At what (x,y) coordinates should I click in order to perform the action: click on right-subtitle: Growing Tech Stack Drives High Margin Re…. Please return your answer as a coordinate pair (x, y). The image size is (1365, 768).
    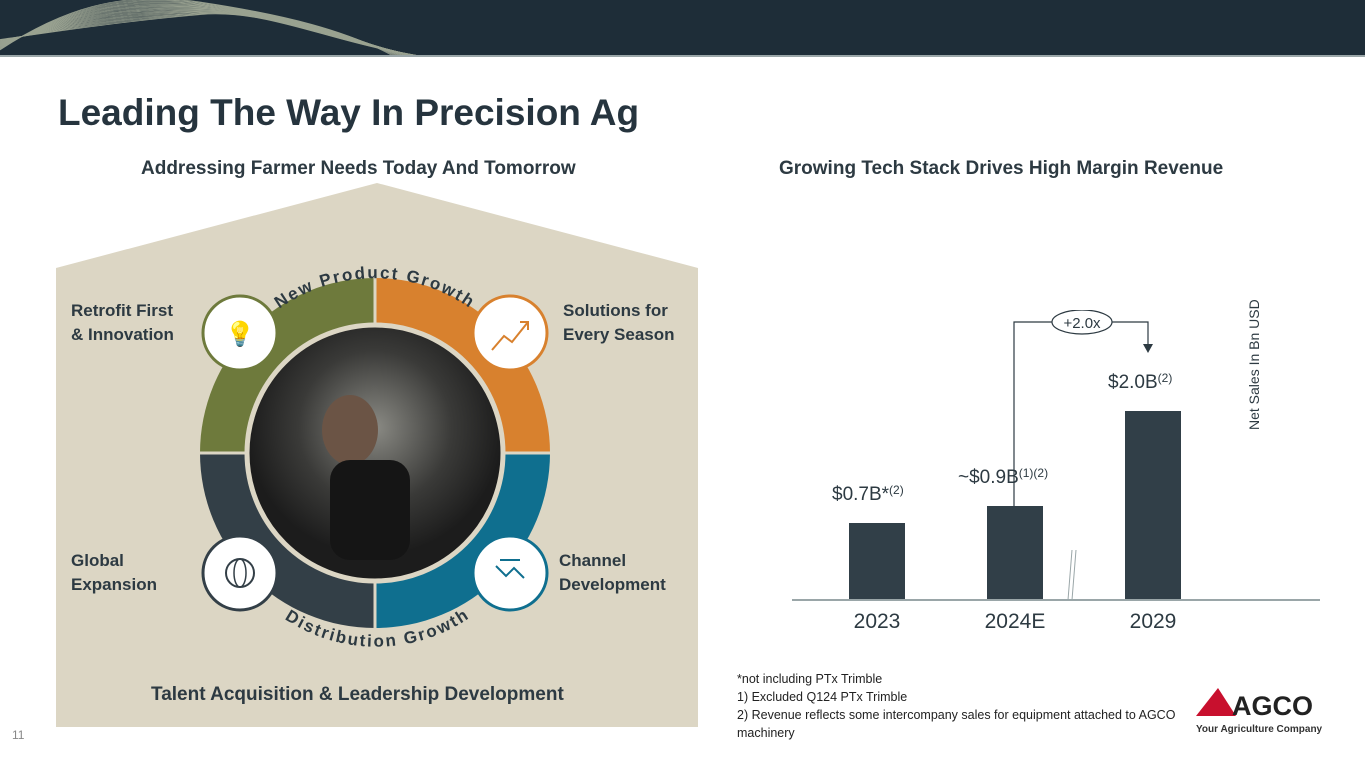
    Looking at the image, I should click on (1001, 168).